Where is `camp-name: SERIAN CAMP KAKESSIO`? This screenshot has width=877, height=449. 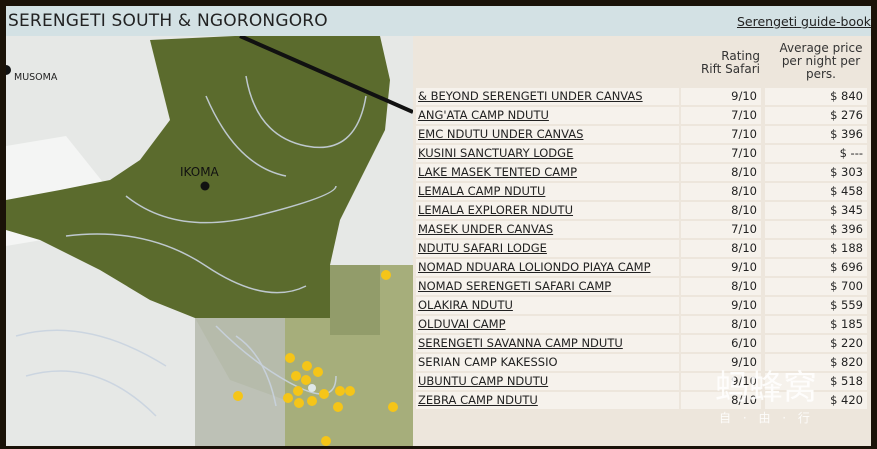
camp-name: SERIAN CAMP KAKESSIO is located at coordinates (488, 362).